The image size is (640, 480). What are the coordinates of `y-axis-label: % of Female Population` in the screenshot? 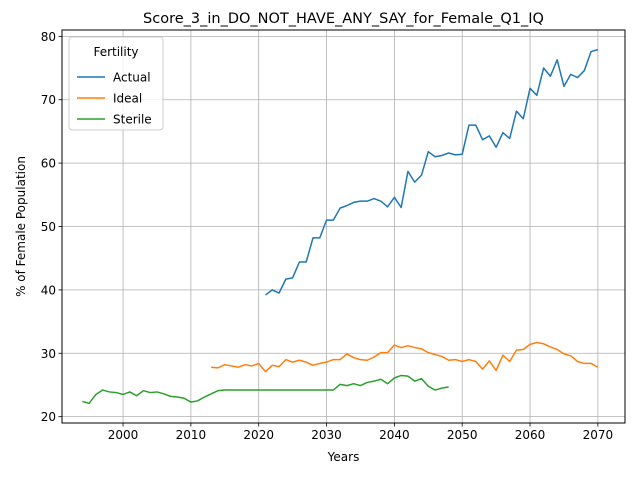 It's located at (21, 226).